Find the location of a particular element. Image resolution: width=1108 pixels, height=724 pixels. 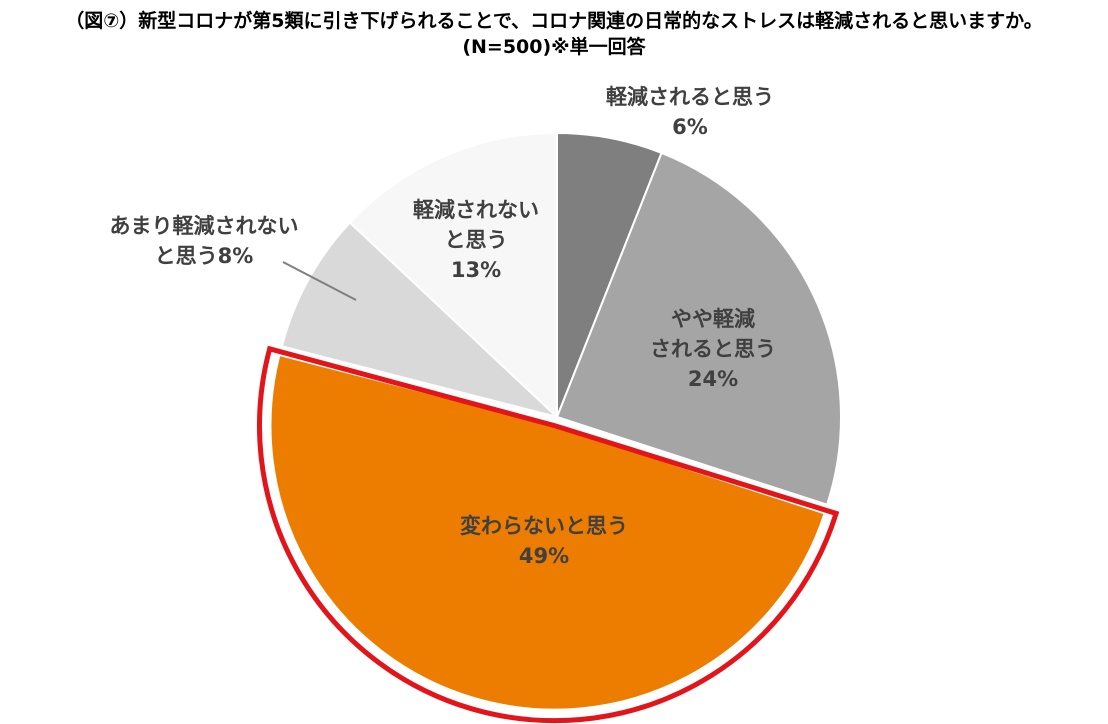

data-label-percent: 6% is located at coordinates (690, 127).